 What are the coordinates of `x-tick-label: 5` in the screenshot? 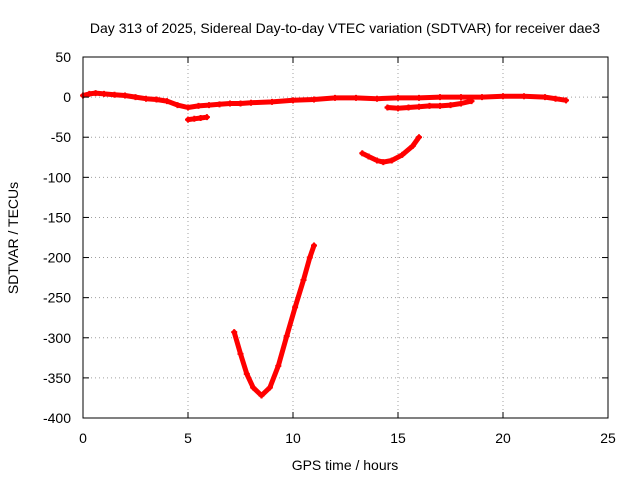 It's located at (188, 438).